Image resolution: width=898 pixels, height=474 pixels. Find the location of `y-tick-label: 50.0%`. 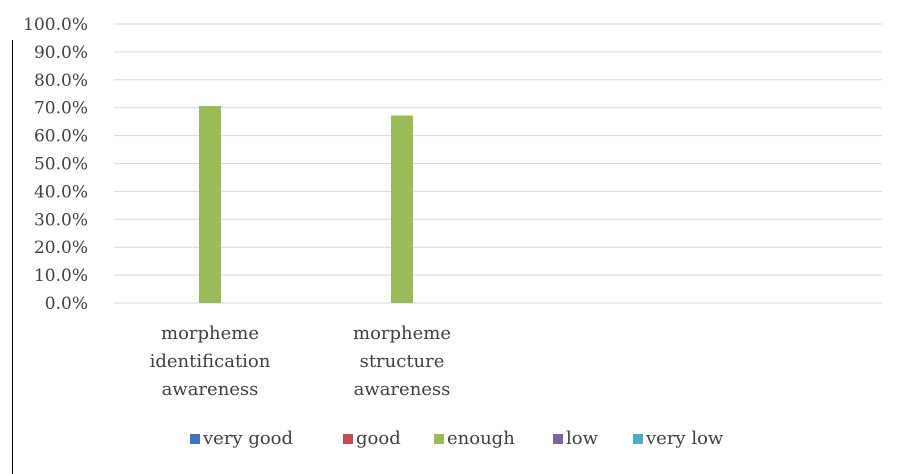

y-tick-label: 50.0% is located at coordinates (61, 165).